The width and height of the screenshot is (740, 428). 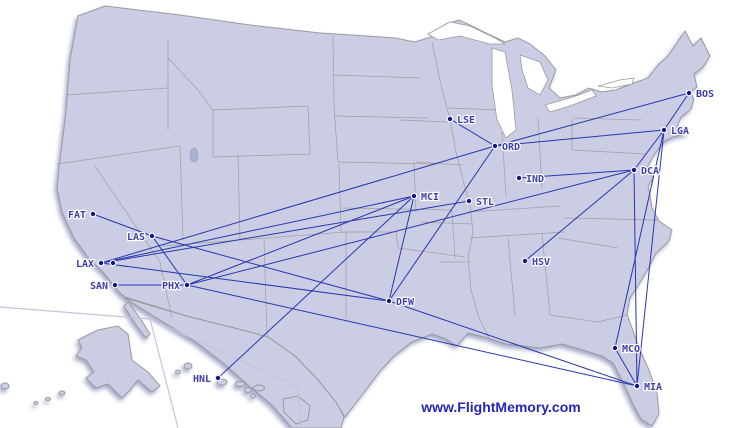 I want to click on inset-boundaries, so click(x=151, y=367).